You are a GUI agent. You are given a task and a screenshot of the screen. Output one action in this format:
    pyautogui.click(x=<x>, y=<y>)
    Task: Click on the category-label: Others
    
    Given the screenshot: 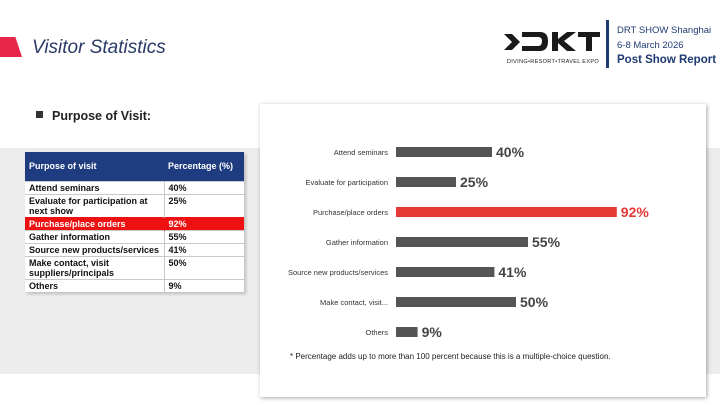 What is the action you would take?
    pyautogui.click(x=376, y=332)
    